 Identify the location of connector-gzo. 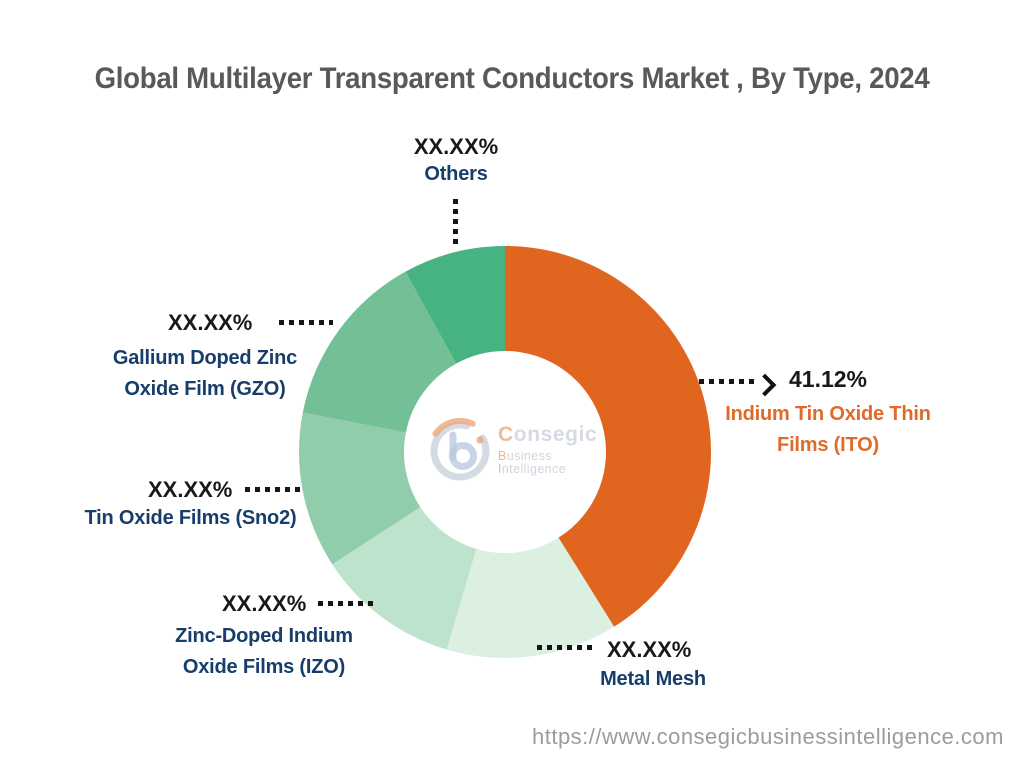
(306, 322).